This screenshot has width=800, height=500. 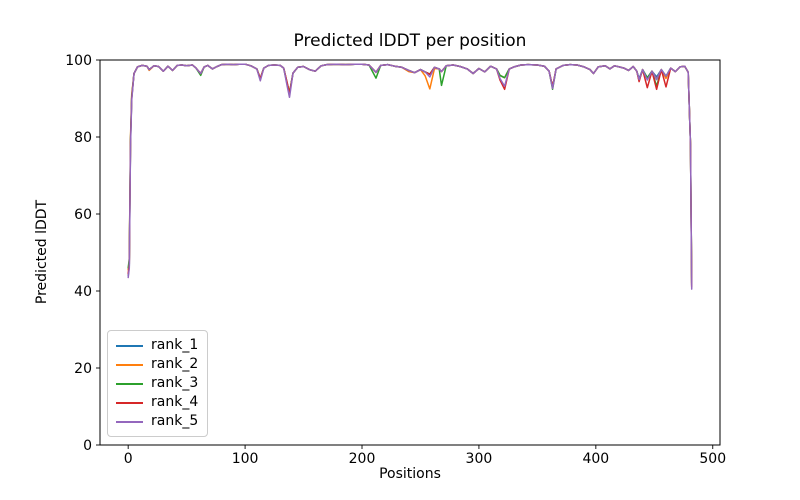 What do you see at coordinates (712, 459) in the screenshot?
I see `x-tick-label: 500` at bounding box center [712, 459].